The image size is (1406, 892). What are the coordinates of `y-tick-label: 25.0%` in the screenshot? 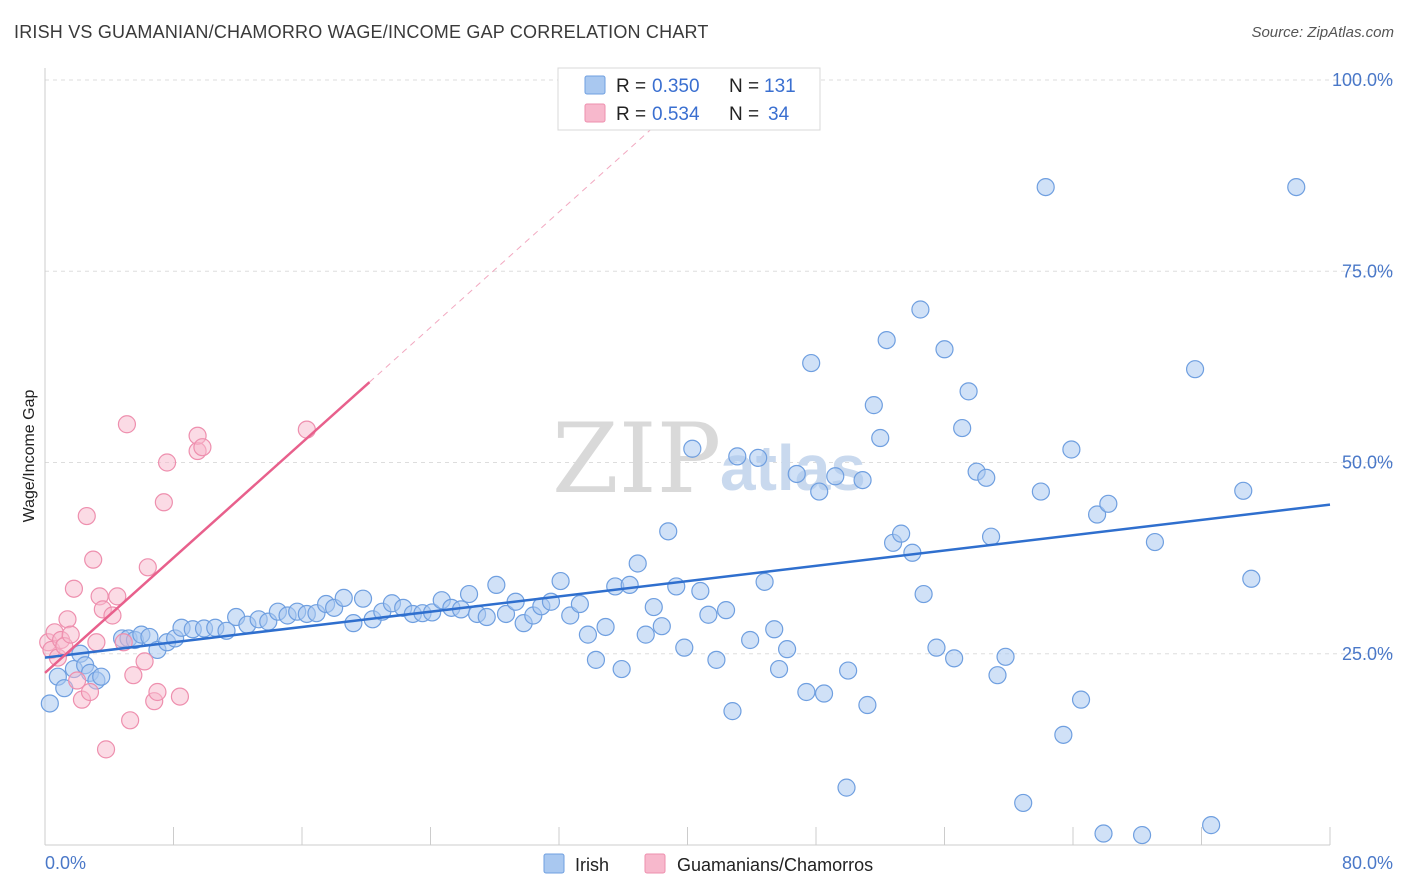 It's located at (1367, 654).